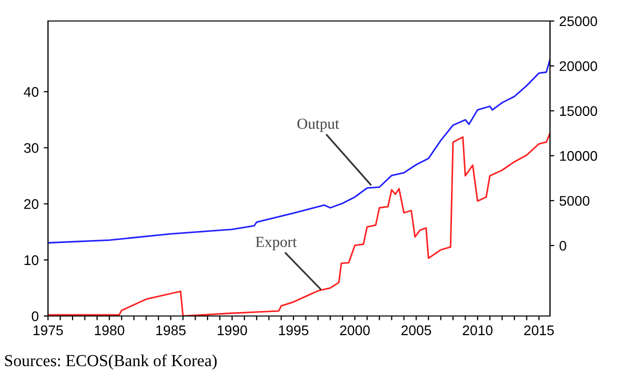  Describe the element at coordinates (539, 330) in the screenshot. I see `x-tick-label: 2015` at that location.